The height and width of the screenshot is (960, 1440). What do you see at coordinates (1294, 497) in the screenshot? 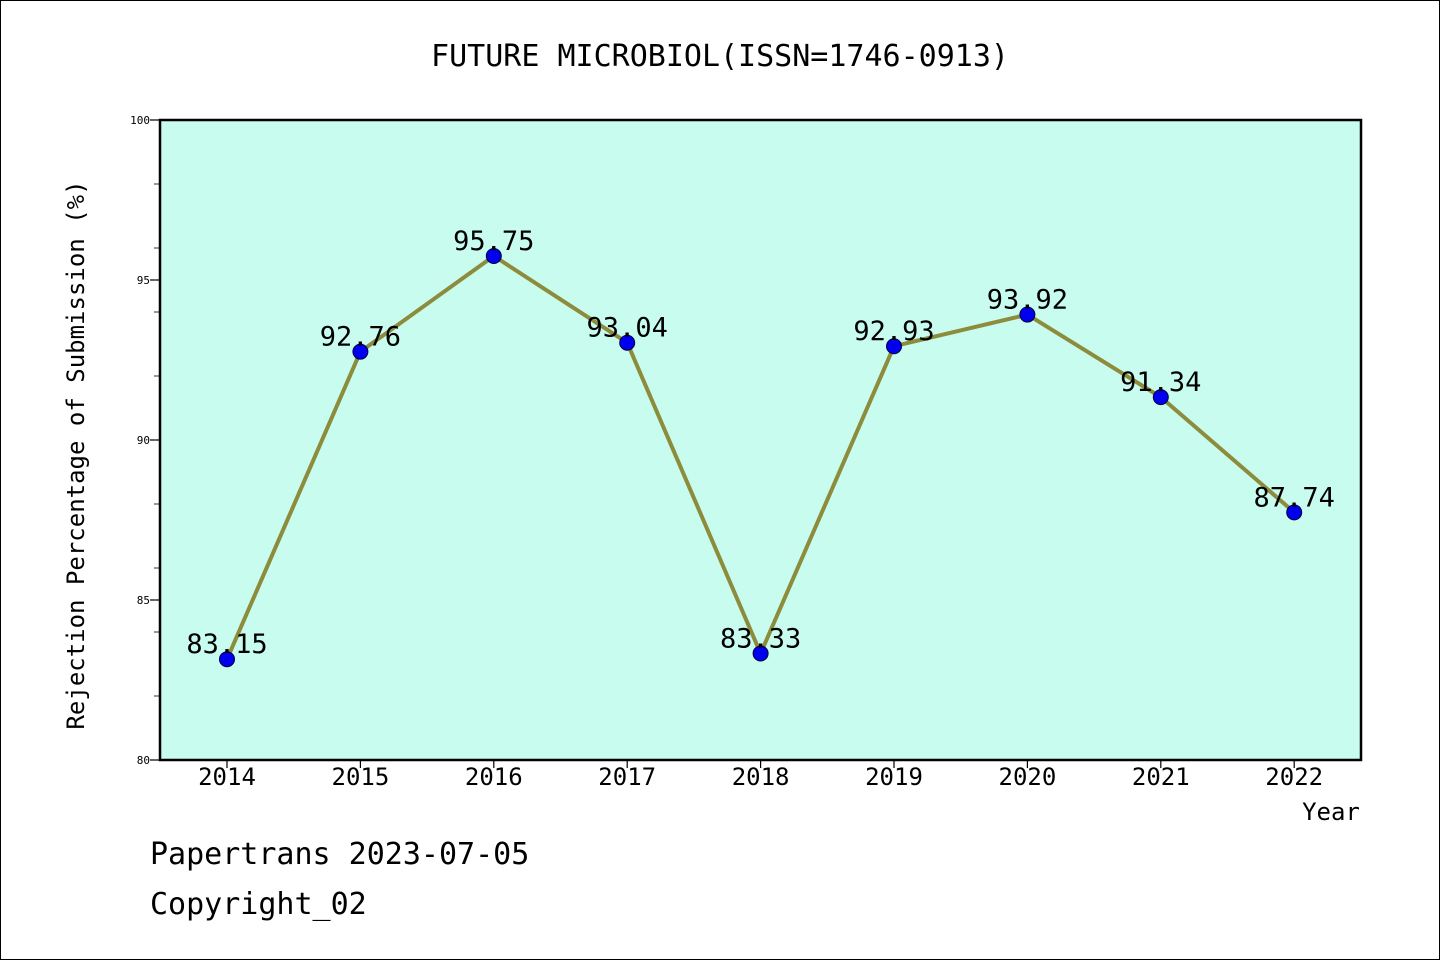
I see `data-label: 87.74` at bounding box center [1294, 497].